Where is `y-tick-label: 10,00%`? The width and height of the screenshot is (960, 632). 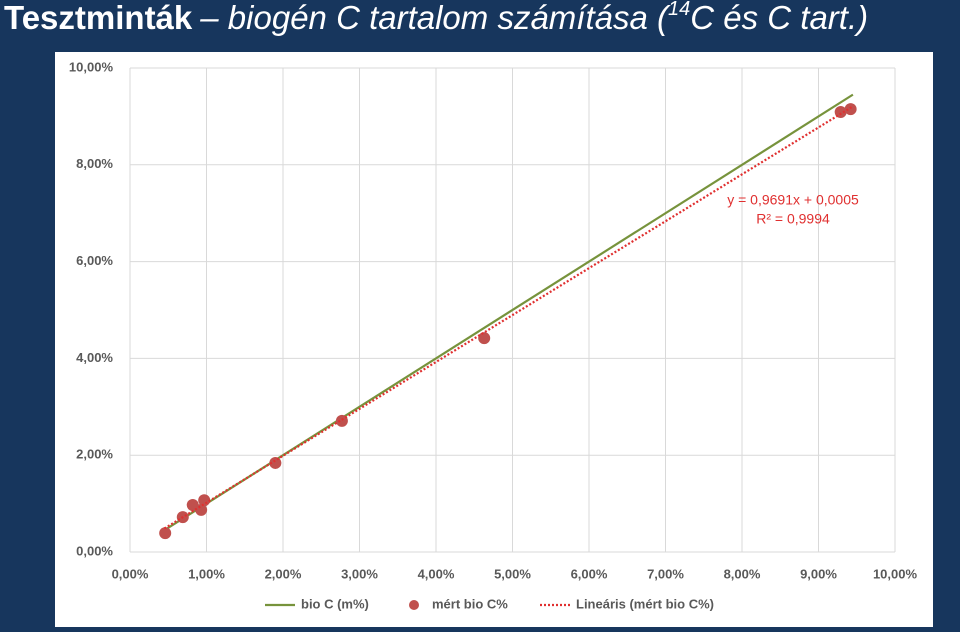 y-tick-label: 10,00% is located at coordinates (91, 66).